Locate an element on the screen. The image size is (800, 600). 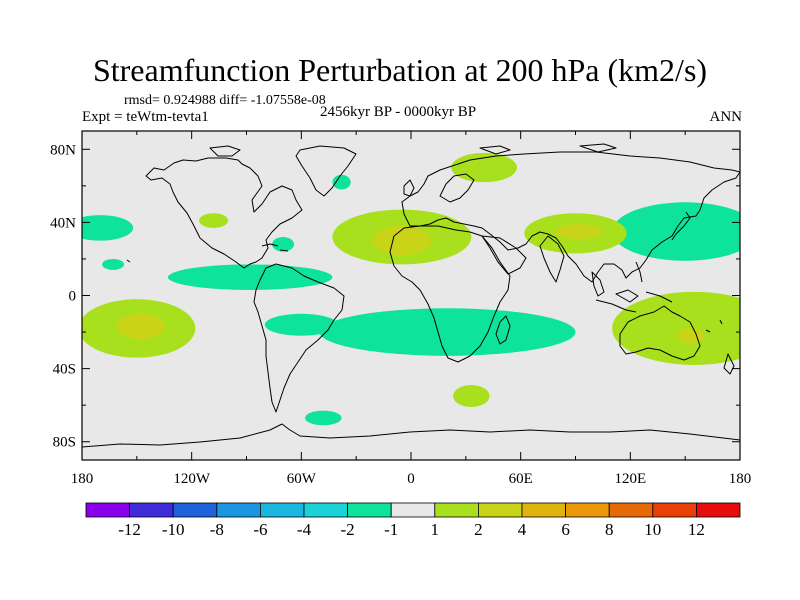
coast-southeast-asia is located at coordinates (632, 292).